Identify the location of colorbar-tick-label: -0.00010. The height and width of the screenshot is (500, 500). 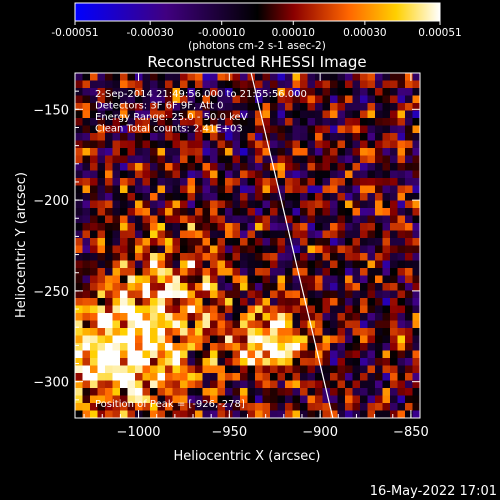
(221, 33).